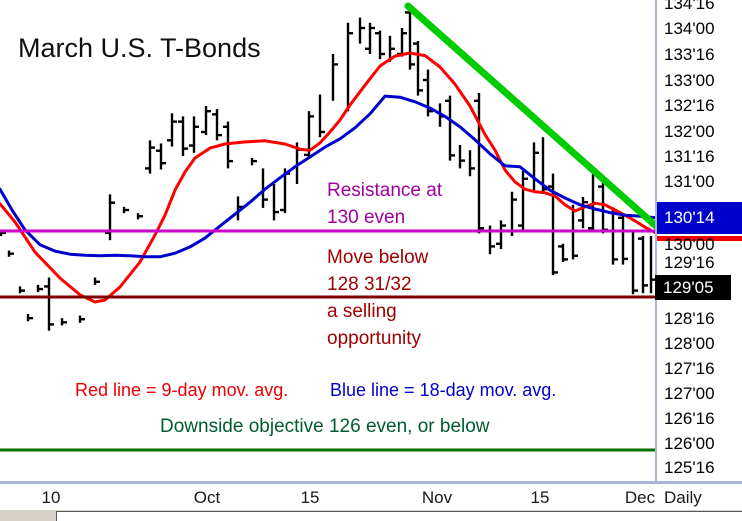 This screenshot has width=742, height=521. Describe the element at coordinates (689, 181) in the screenshot. I see `price-axis-label: 131'00` at that location.